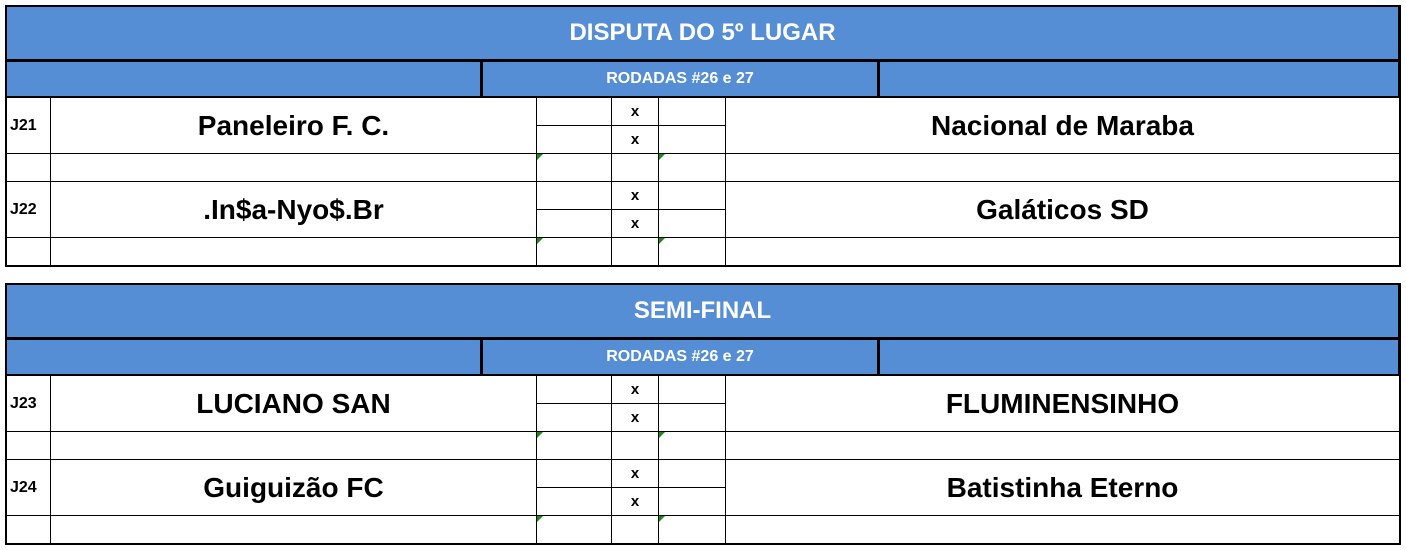 The image size is (1406, 550). I want to click on section-title: DISPUTA DO 5º LUGAR, so click(702, 33).